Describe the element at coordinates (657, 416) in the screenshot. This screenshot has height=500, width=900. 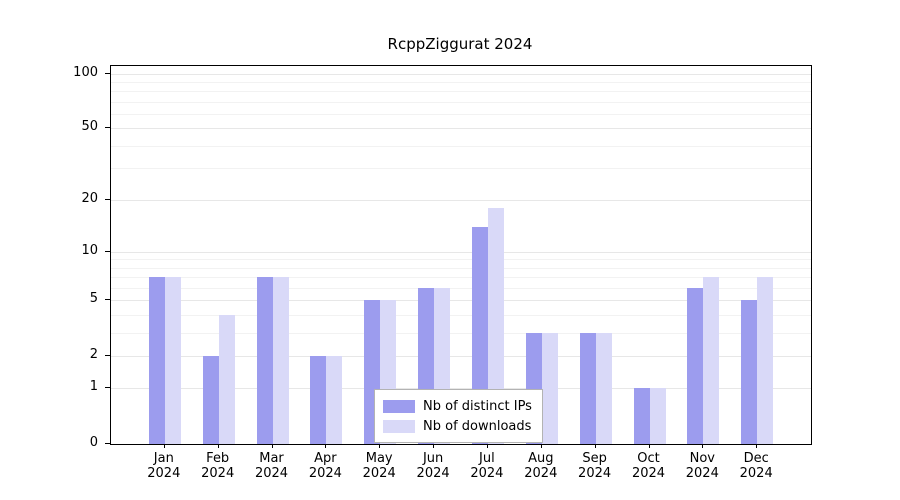
I see `bar-downloads-oct` at that location.